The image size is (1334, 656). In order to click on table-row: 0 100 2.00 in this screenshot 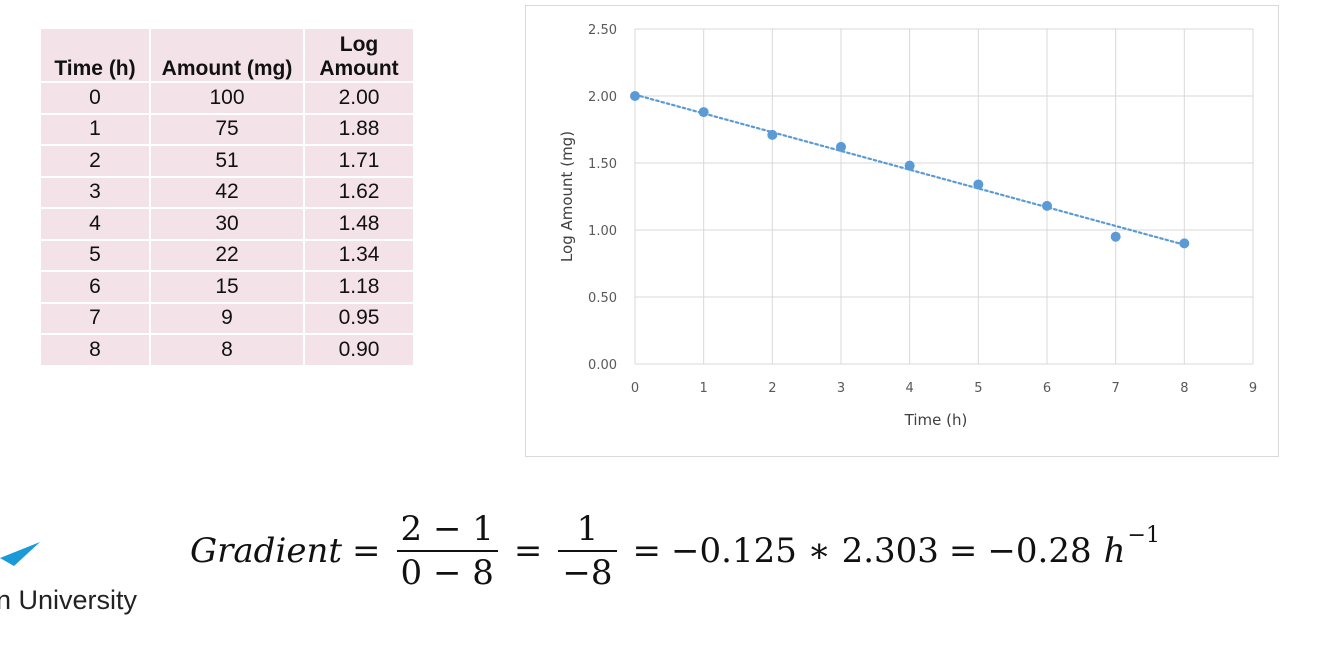, I will do `click(227, 98)`.